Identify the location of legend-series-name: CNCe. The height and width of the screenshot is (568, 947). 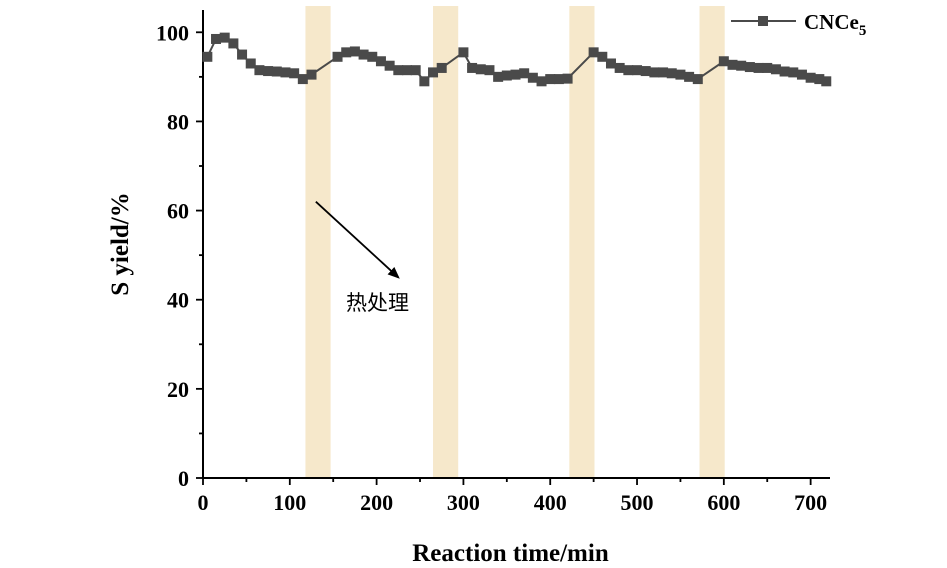
(831, 22).